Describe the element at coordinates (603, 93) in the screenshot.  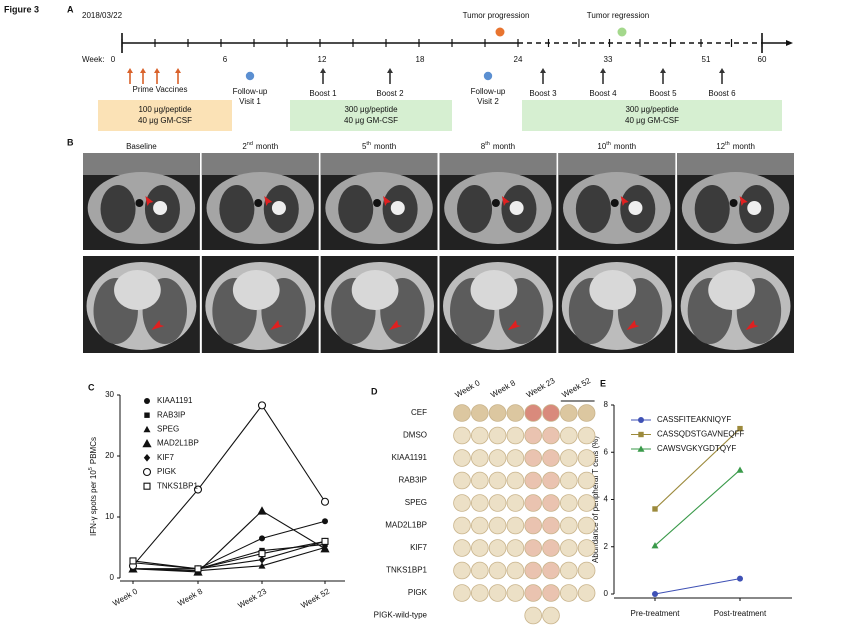
I see `event-label: Boost 4` at that location.